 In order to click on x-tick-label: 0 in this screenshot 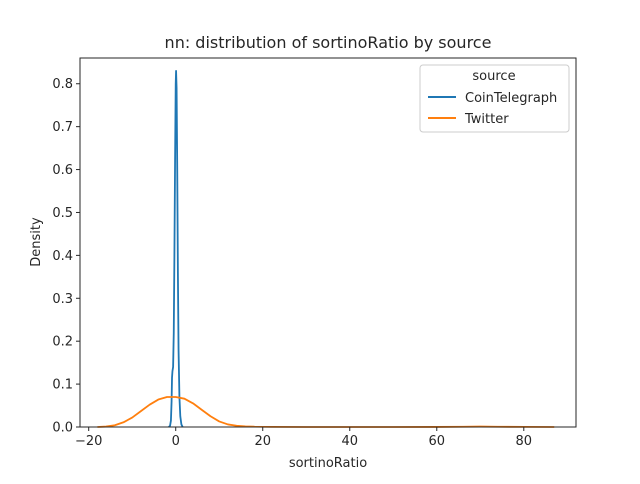, I will do `click(176, 441)`.